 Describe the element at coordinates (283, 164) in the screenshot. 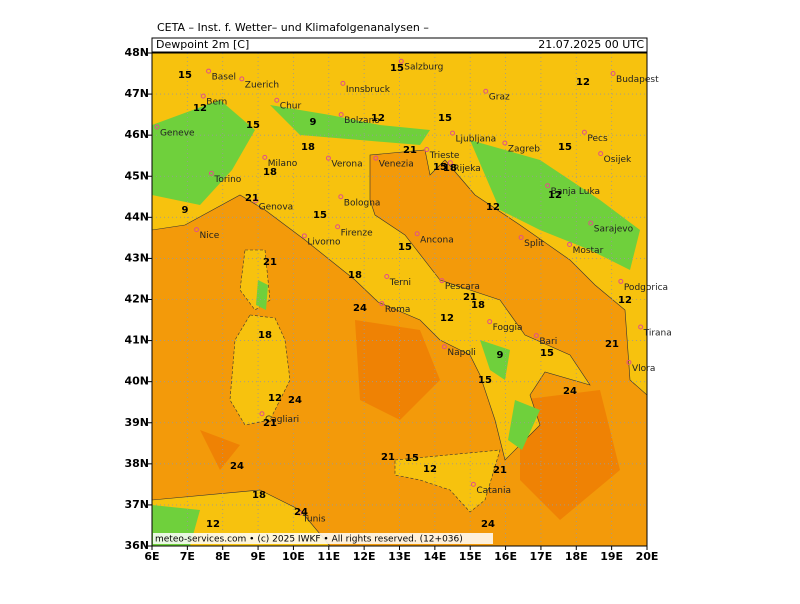

I see `city-label: Milano` at that location.